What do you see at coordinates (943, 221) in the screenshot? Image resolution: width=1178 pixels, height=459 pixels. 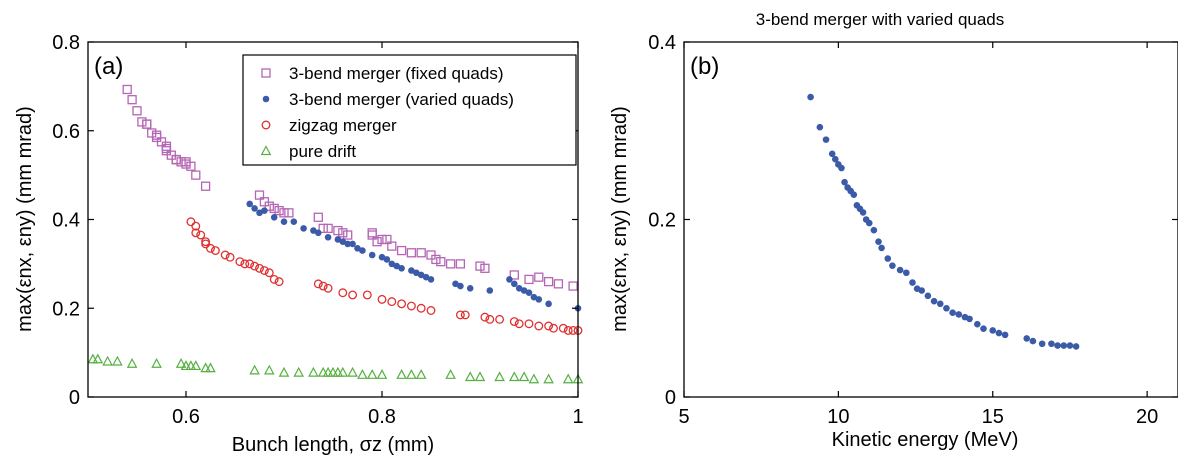 I see `panel-b-marks` at bounding box center [943, 221].